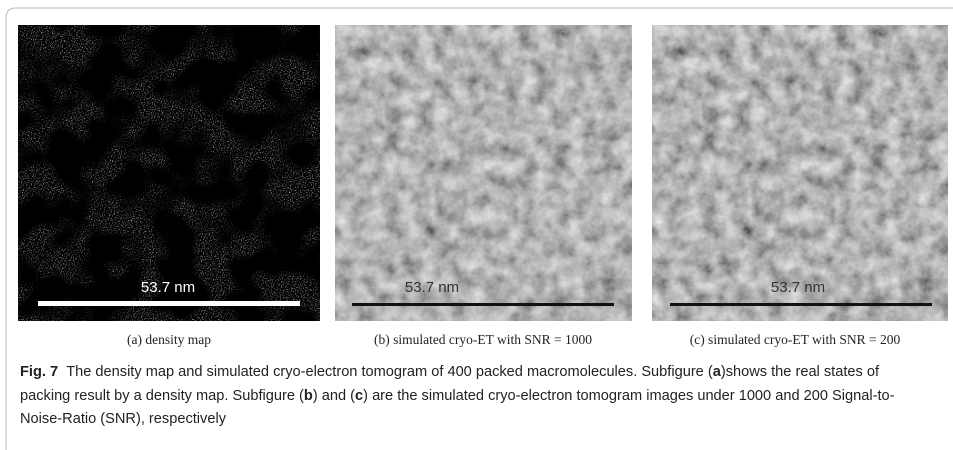 Image resolution: width=953 pixels, height=450 pixels. I want to click on caption-label: Fig. 7, so click(39, 372).